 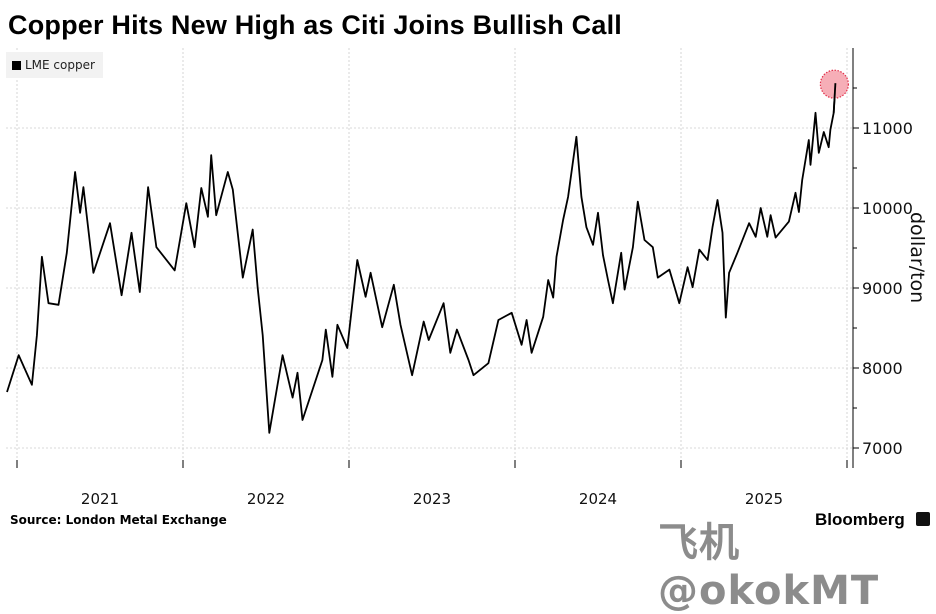 I want to click on legend-label: LME copper, so click(x=60, y=65).